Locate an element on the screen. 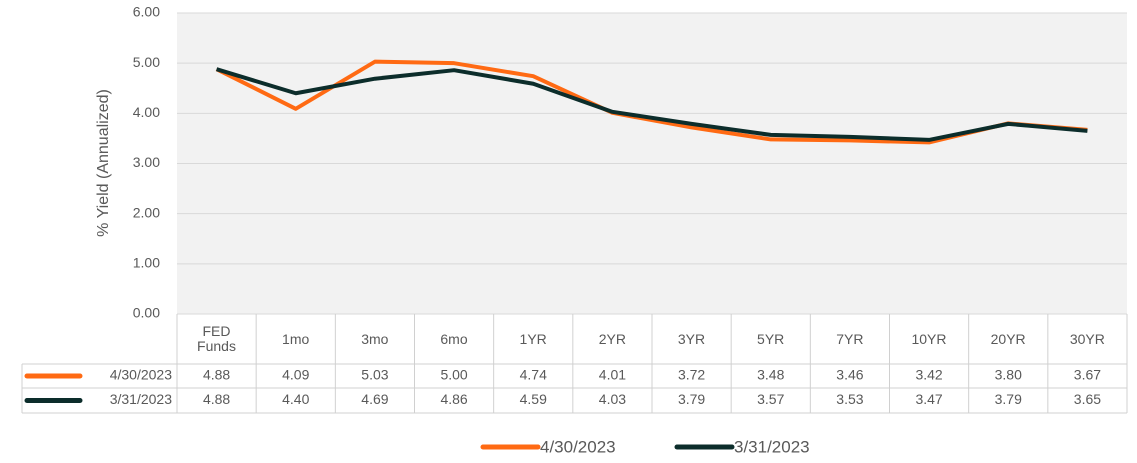 This screenshot has height=463, width=1137. y-axis-label: % Yield (Annualized) is located at coordinates (103, 163).